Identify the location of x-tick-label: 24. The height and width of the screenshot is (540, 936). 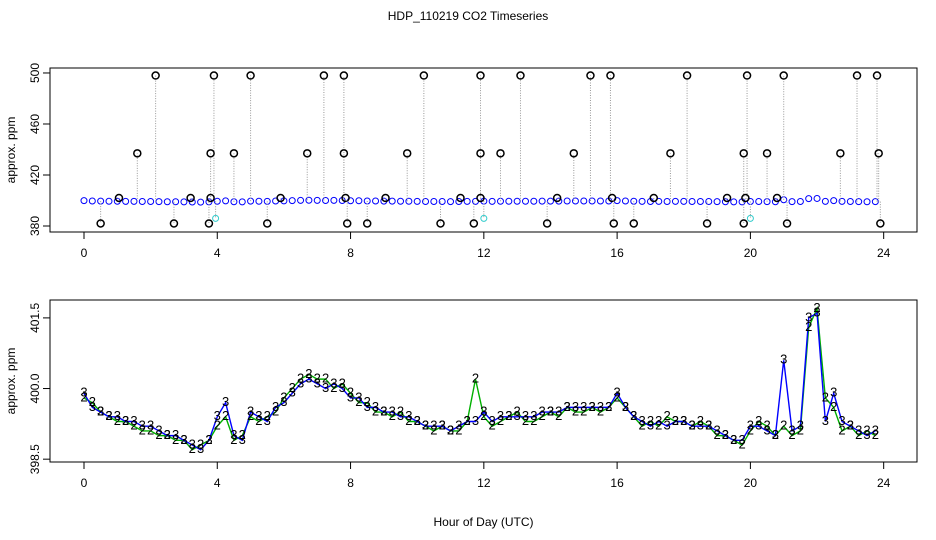
(884, 253).